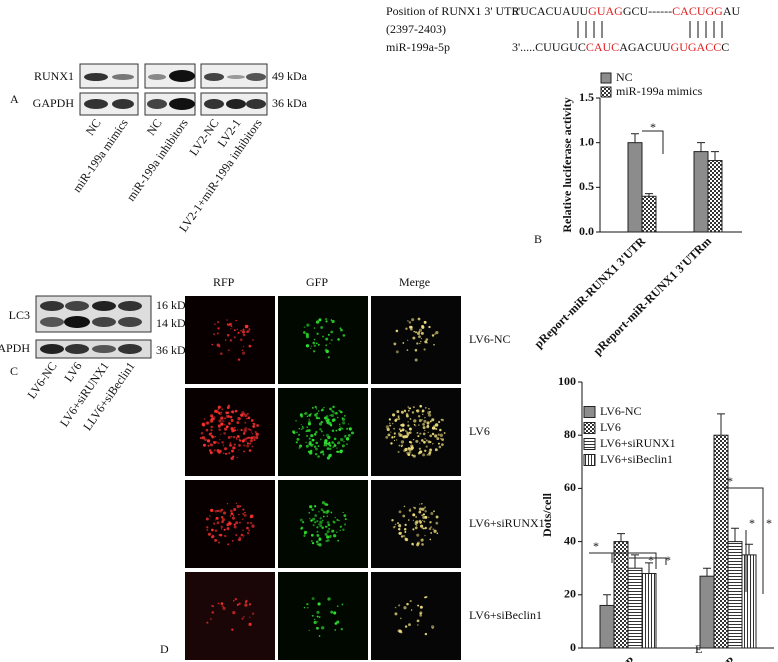 Image resolution: width=778 pixels, height=662 pixels. What do you see at coordinates (547, 514) in the screenshot?
I see `y-axis-label: Dots/cell` at bounding box center [547, 514].